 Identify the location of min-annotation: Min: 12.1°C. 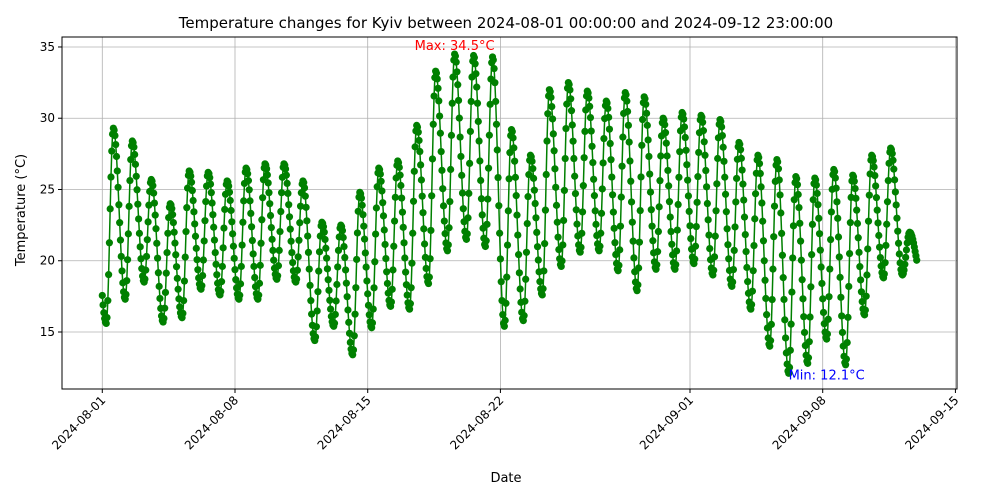
(827, 375).